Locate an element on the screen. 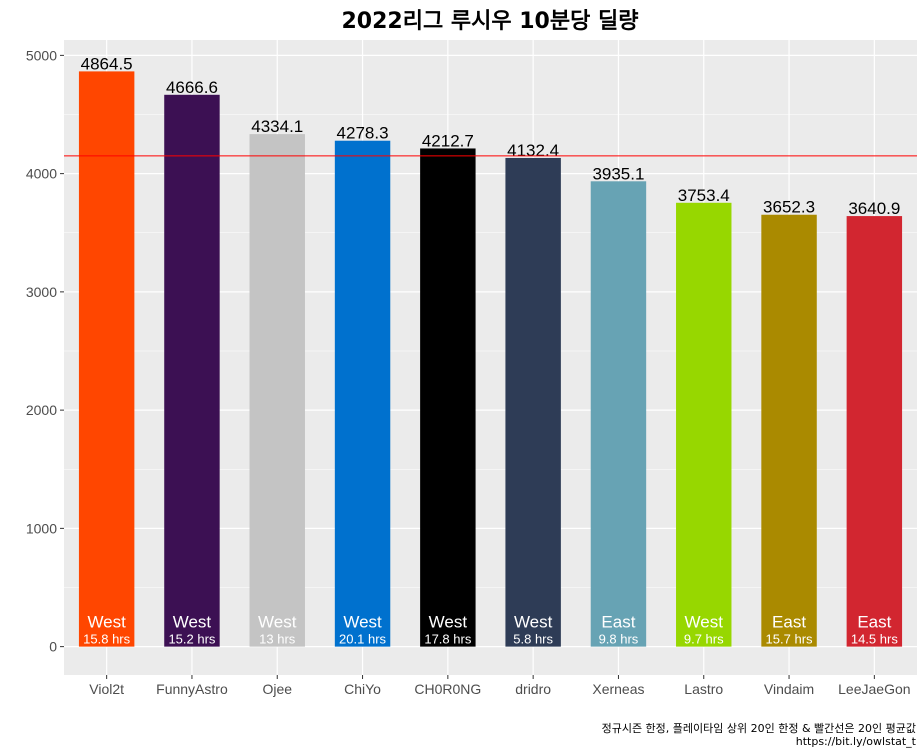 This screenshot has width=924, height=754. x-tick-label: LeeJaeGon is located at coordinates (874, 689).